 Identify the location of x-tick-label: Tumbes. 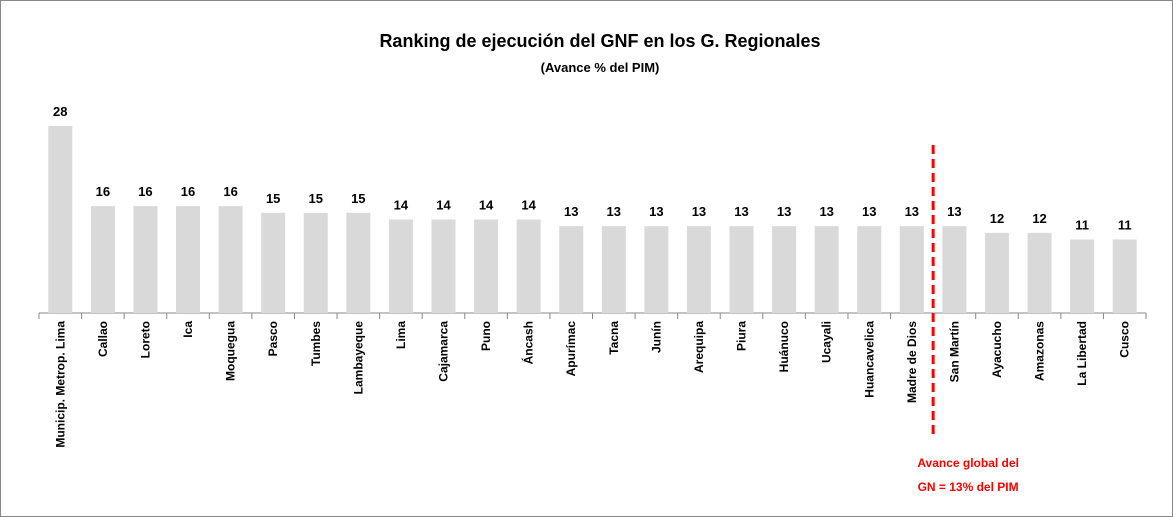
(316, 343).